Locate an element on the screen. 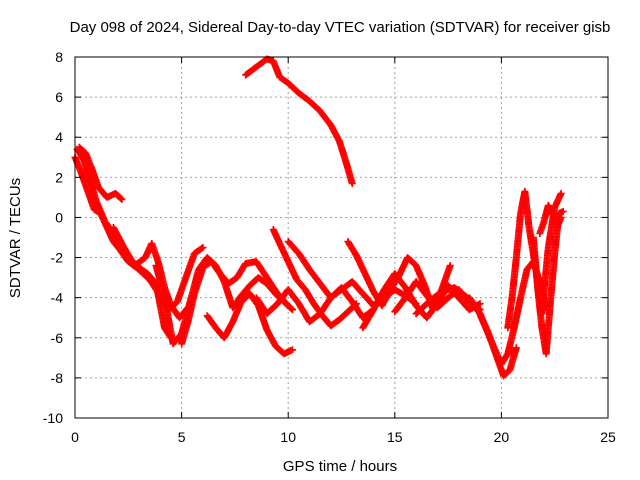  y-axis-title: SDTVAR / TECUs is located at coordinates (15, 238).